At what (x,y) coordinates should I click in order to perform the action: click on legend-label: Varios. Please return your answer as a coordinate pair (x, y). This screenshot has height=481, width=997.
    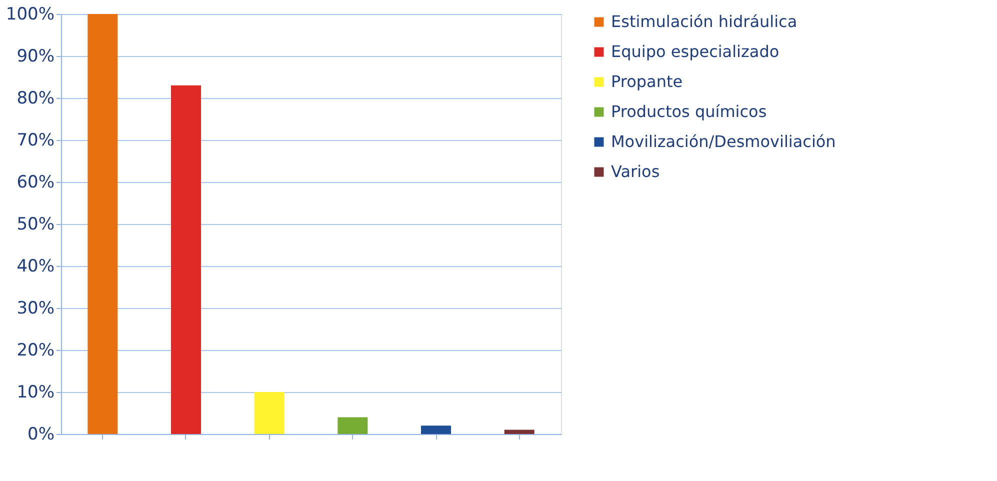
    Looking at the image, I should click on (635, 171).